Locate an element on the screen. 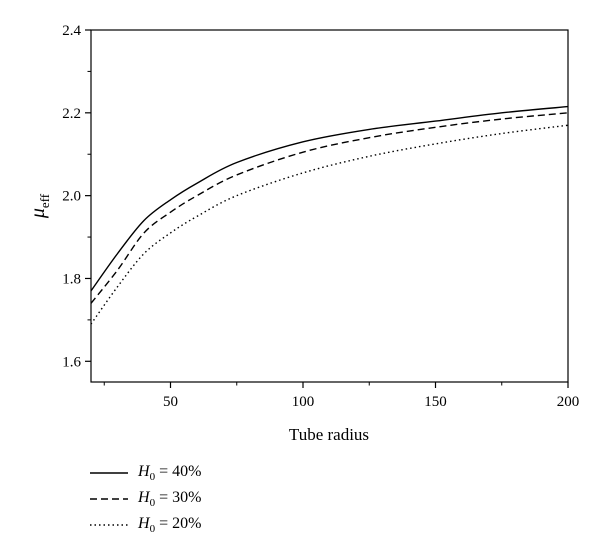 The width and height of the screenshot is (600, 556). legend-label: H0 = 20% is located at coordinates (169, 525).